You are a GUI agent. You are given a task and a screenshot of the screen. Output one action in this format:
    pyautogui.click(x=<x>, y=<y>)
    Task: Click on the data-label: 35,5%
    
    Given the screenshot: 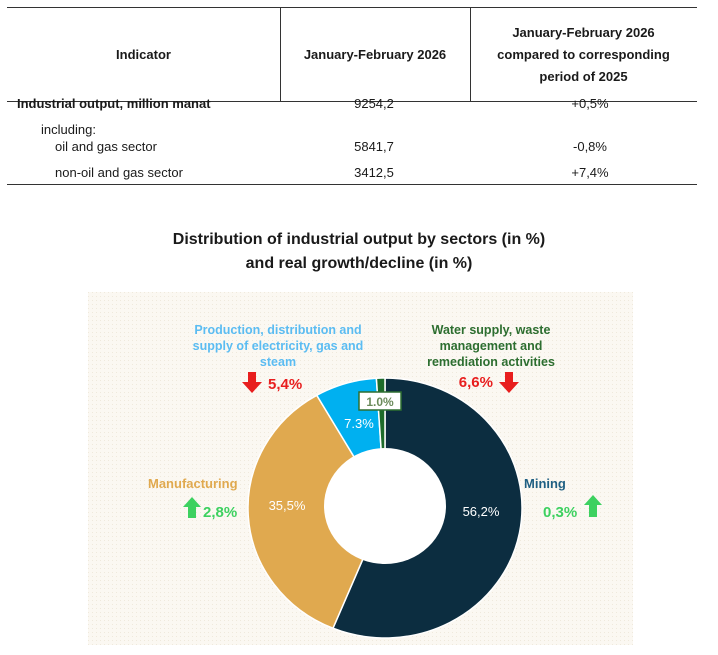 What is the action you would take?
    pyautogui.click(x=287, y=505)
    